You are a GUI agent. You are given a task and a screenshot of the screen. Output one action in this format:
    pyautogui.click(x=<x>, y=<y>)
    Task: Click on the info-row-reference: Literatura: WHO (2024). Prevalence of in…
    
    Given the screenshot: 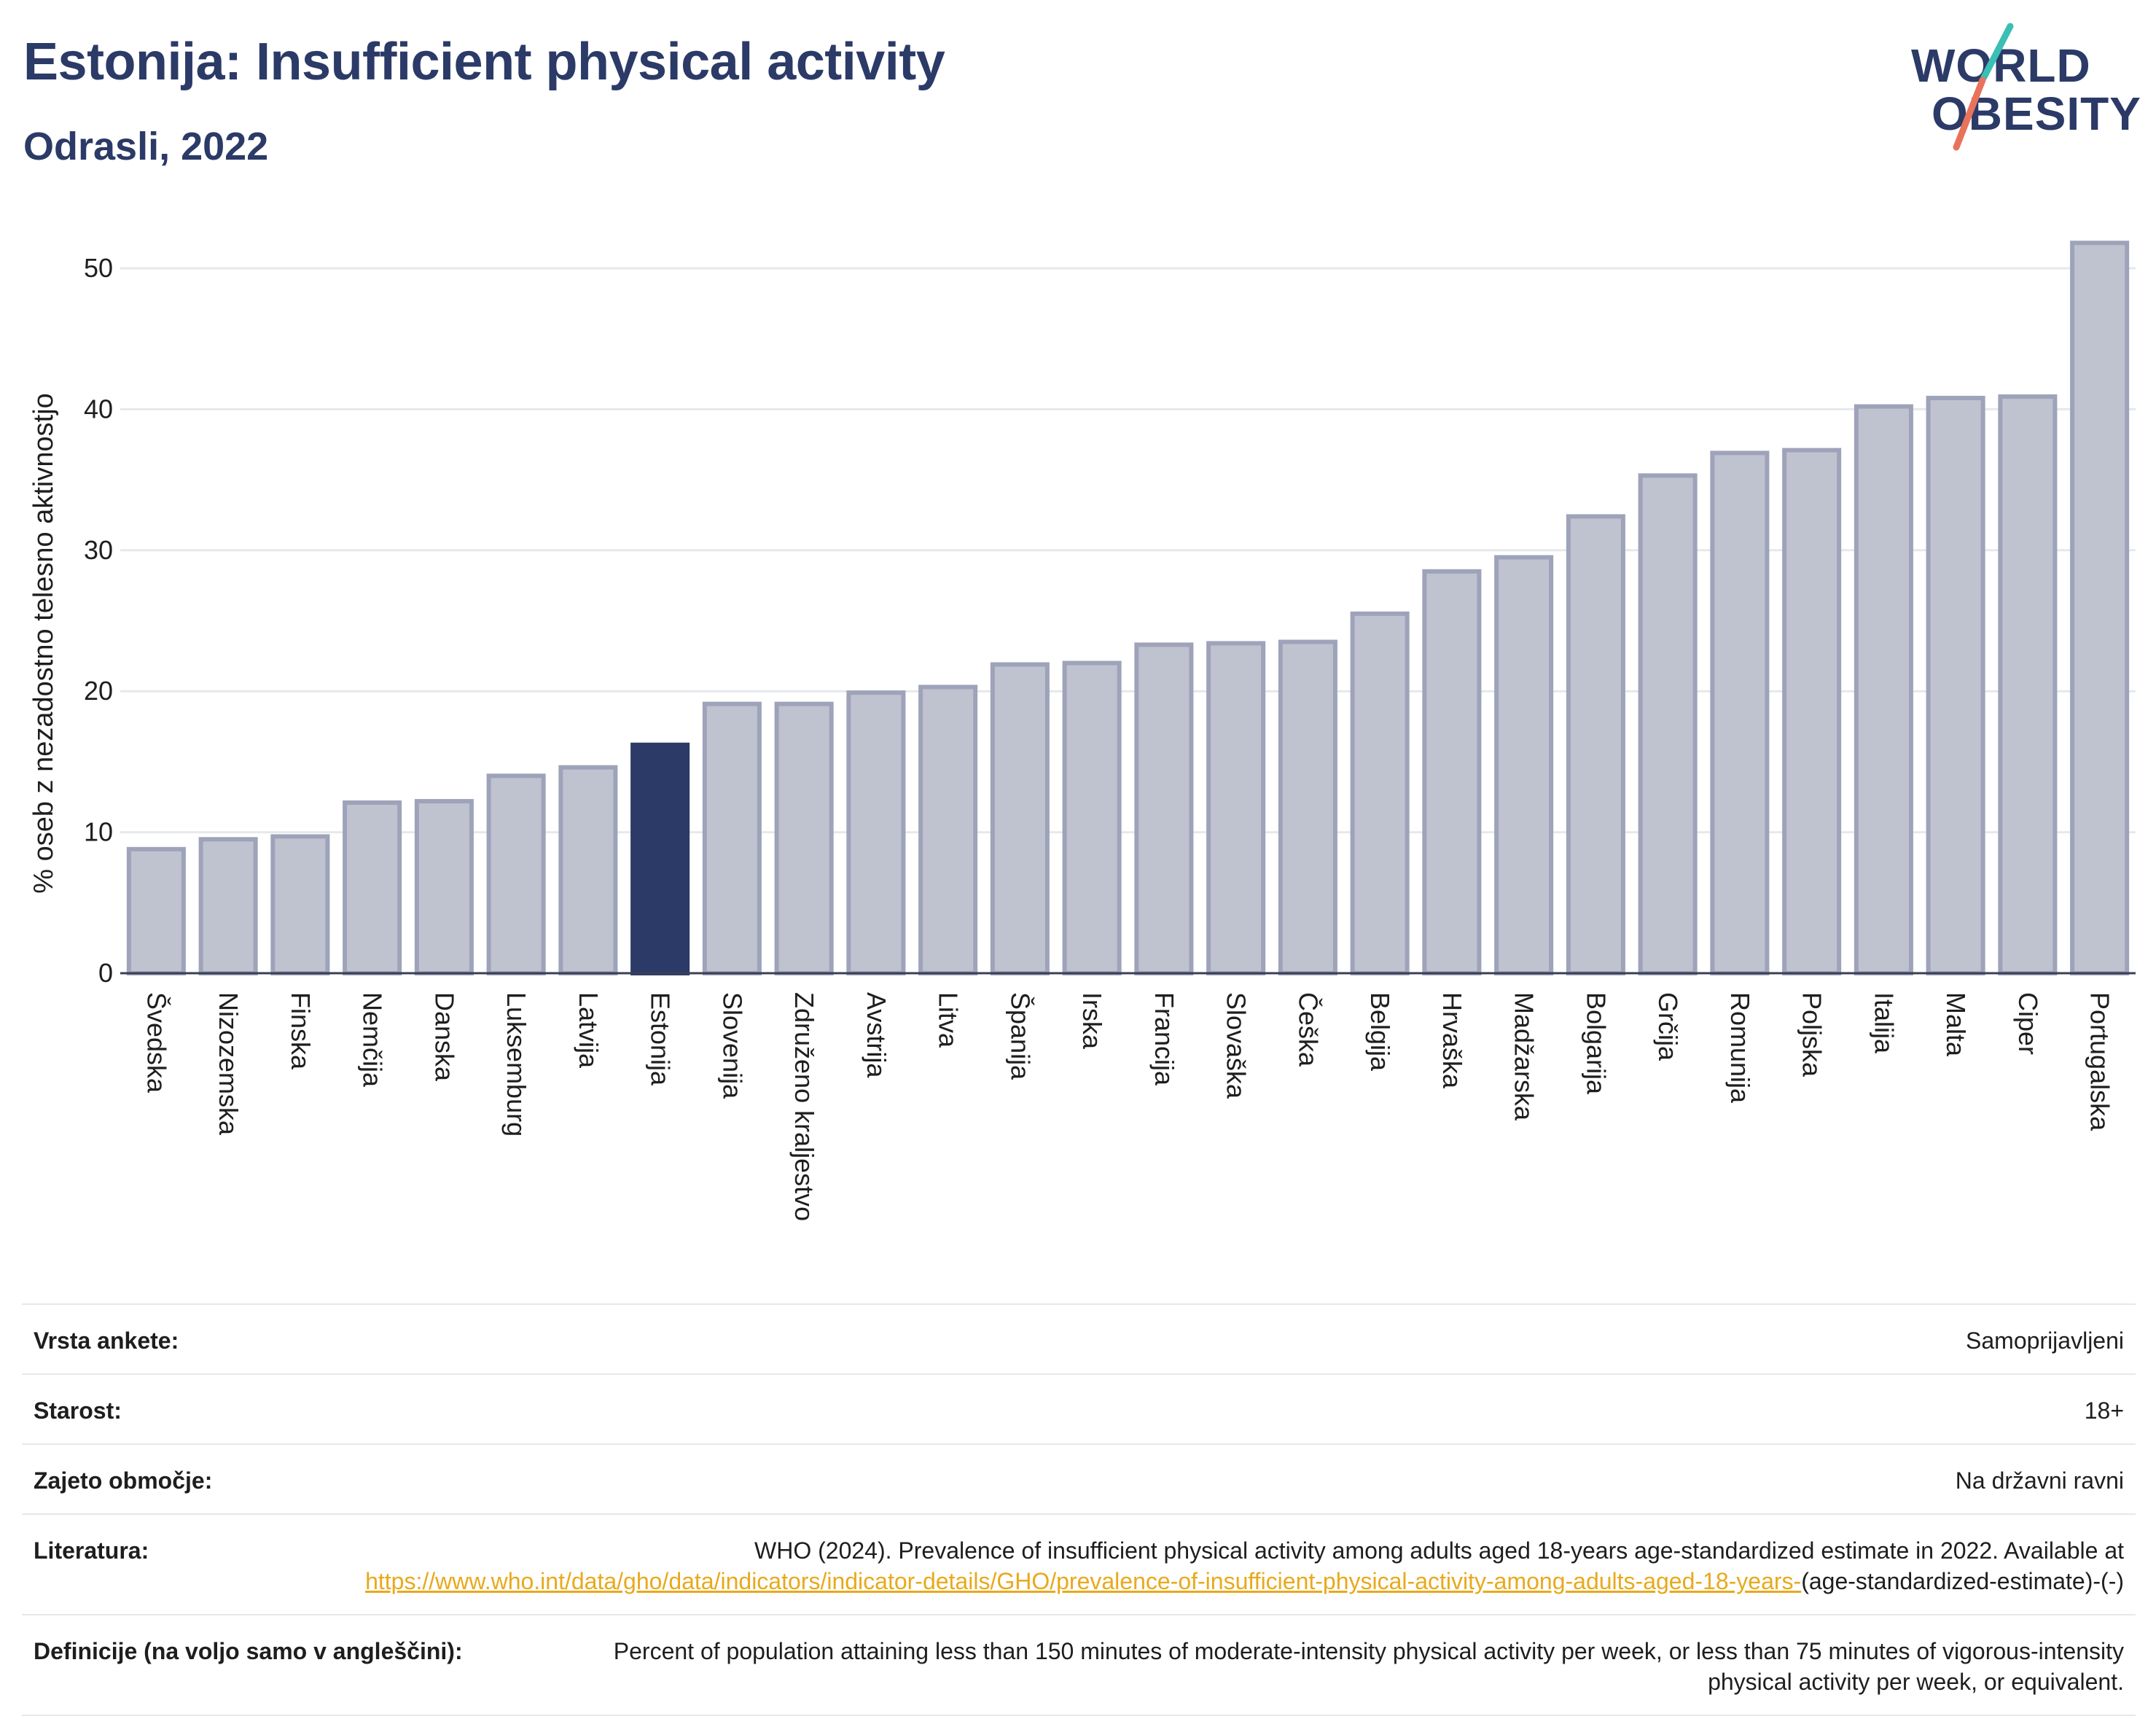 What is the action you would take?
    pyautogui.click(x=1079, y=1564)
    